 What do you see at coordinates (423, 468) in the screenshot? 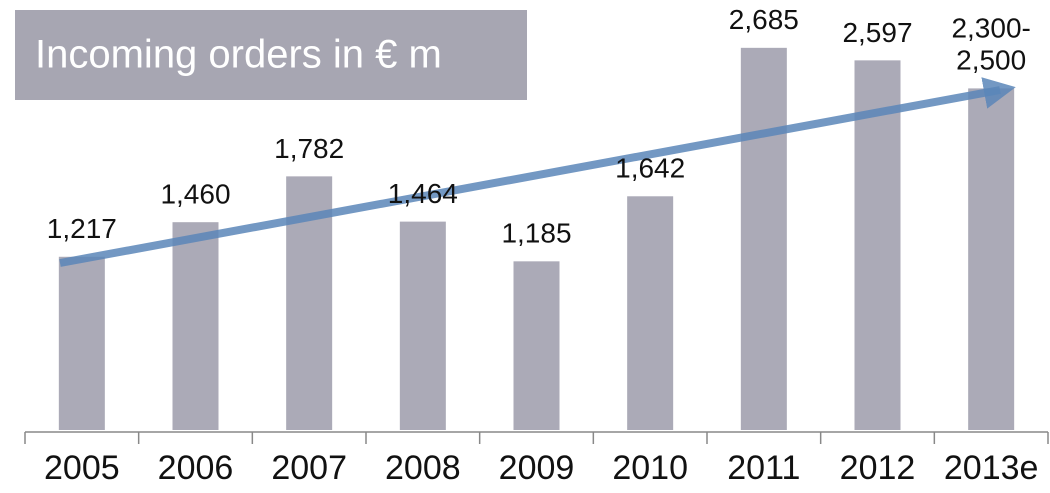
I see `x-tick-label: 2008` at bounding box center [423, 468].